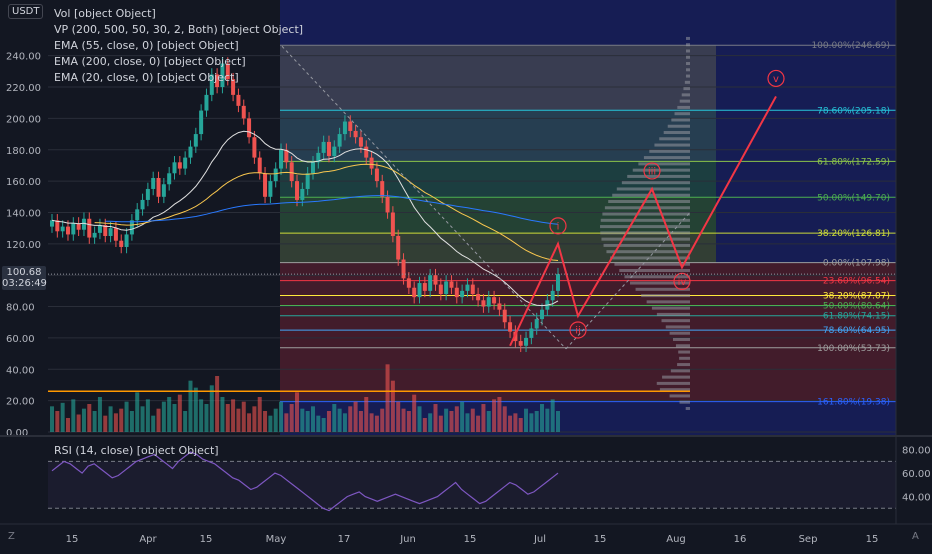 This screenshot has width=932, height=554. I want to click on fib-label: 23.60%(96.54), so click(856, 282).